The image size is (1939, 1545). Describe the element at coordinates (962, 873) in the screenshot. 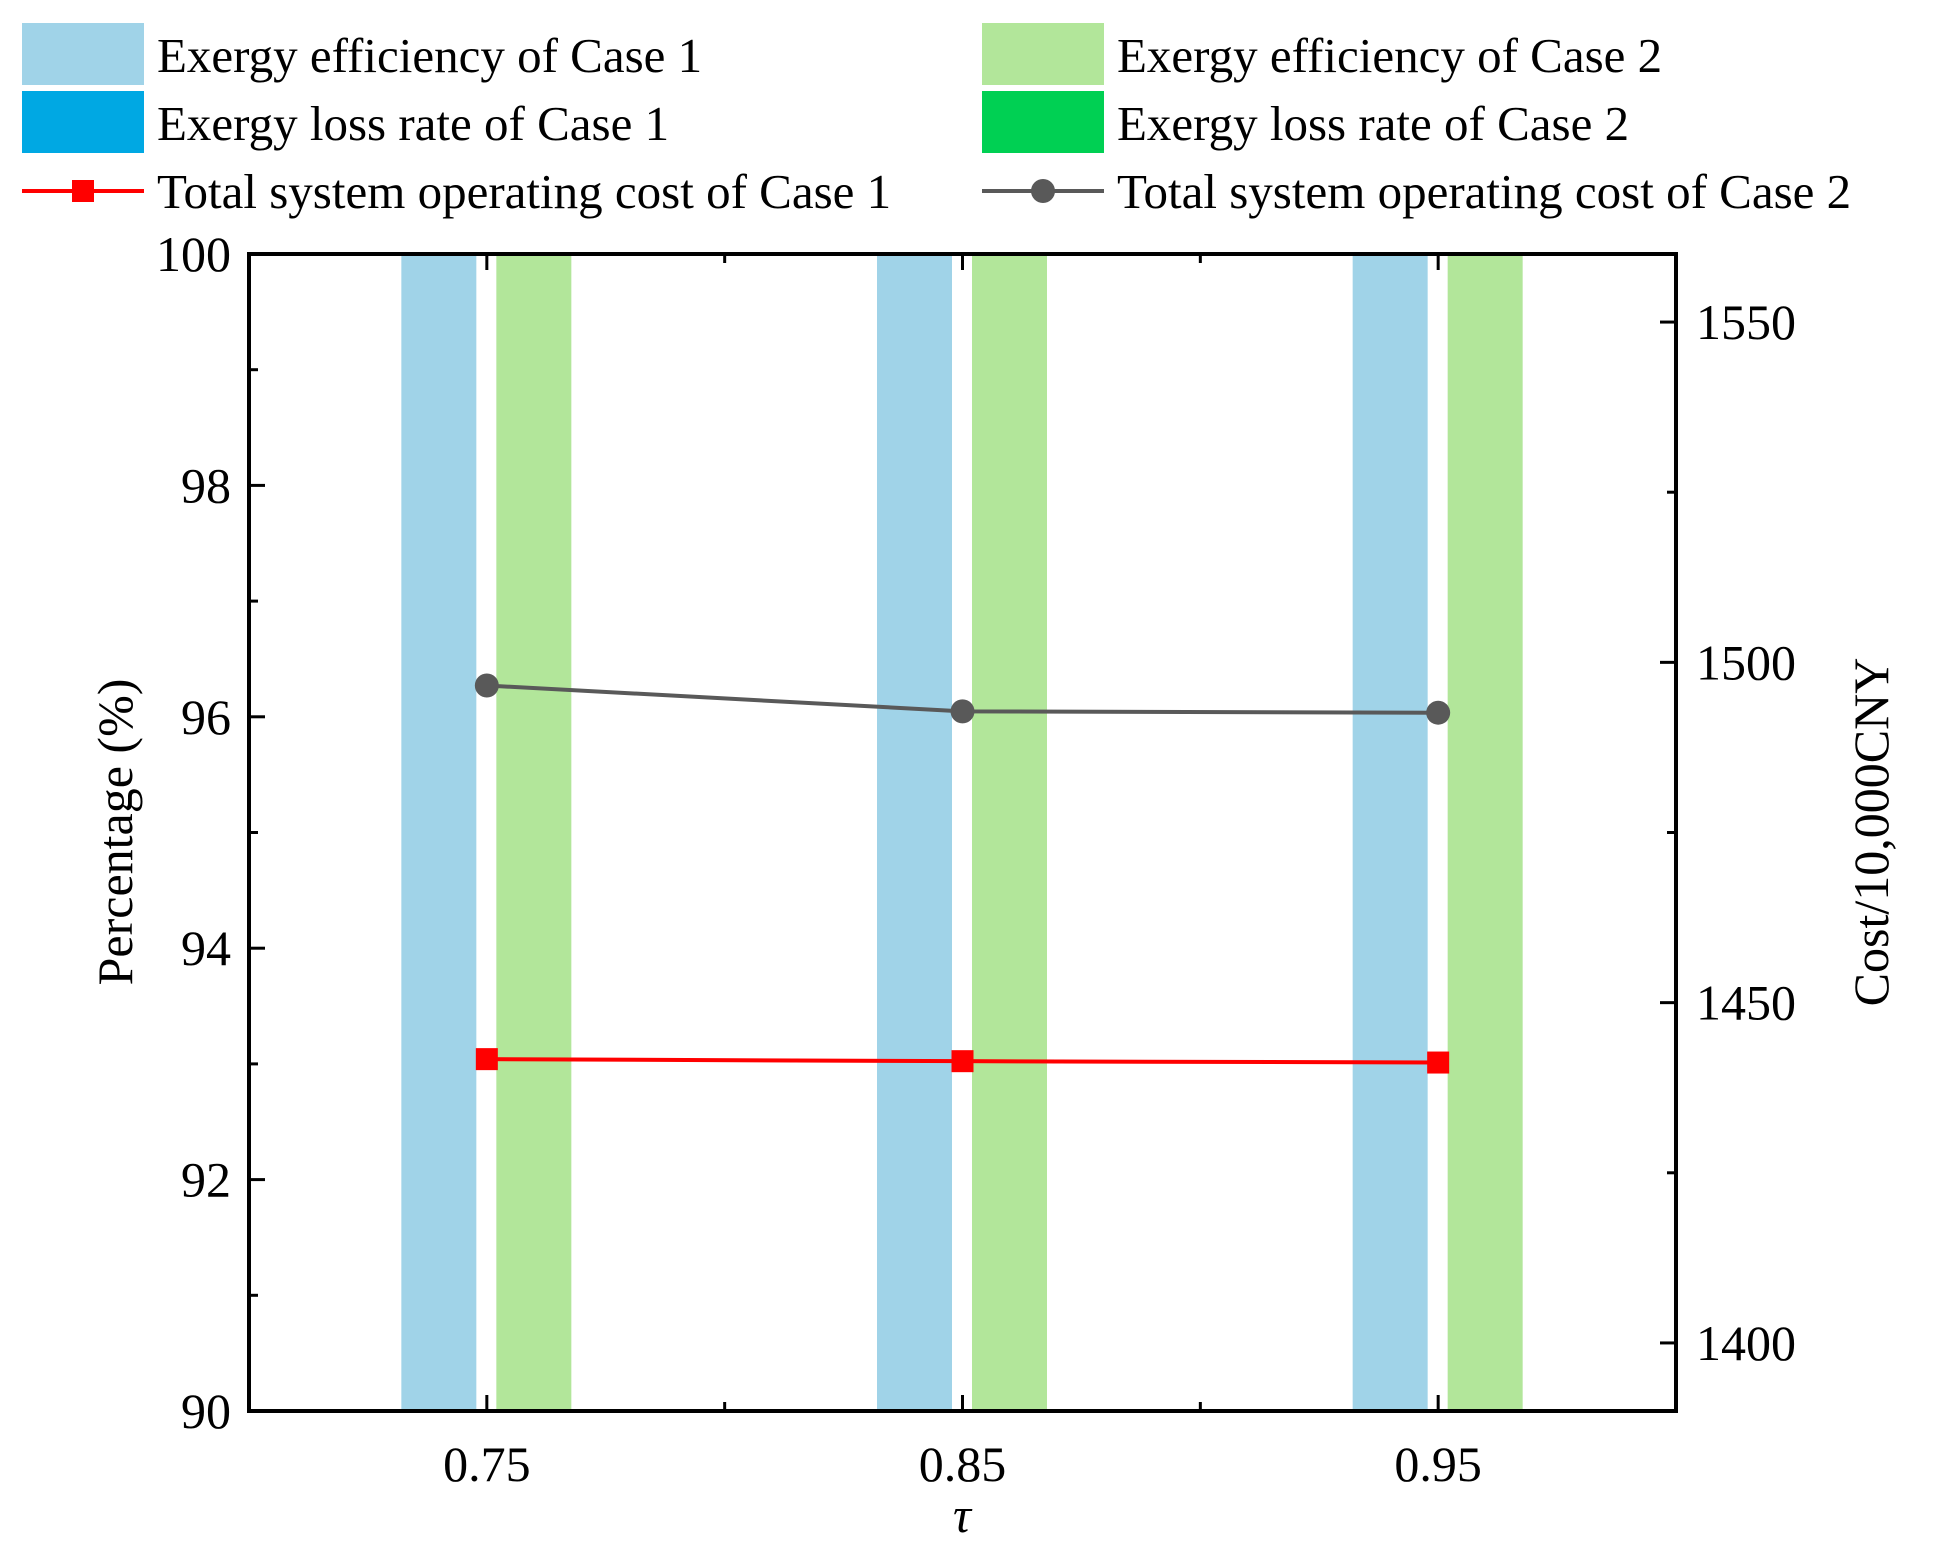

I see `lines` at that location.